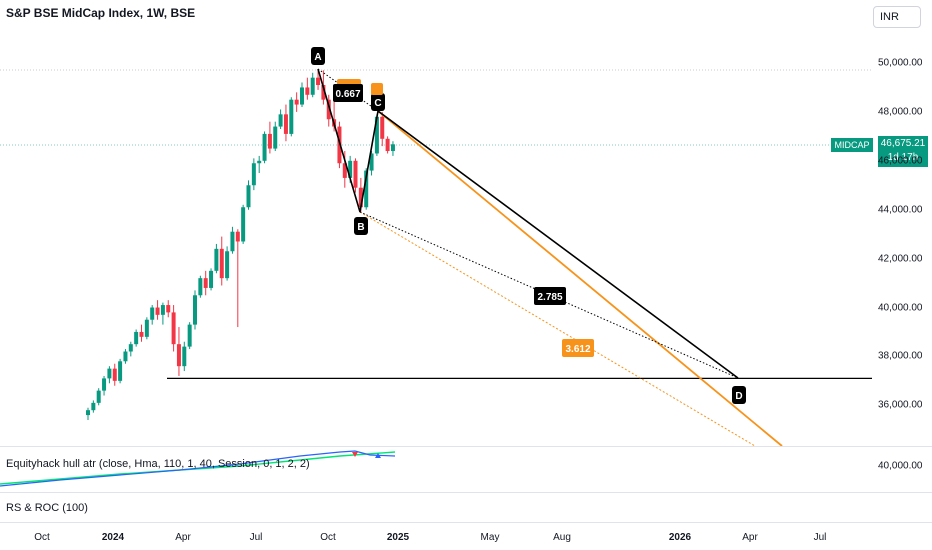  What do you see at coordinates (466, 522) in the screenshot?
I see `time-axis-separator` at bounding box center [466, 522].